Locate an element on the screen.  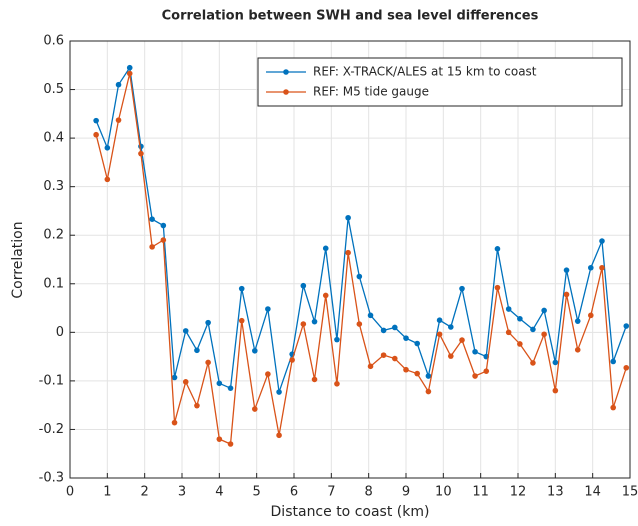
x-tick-label: 13 is located at coordinates (555, 492).